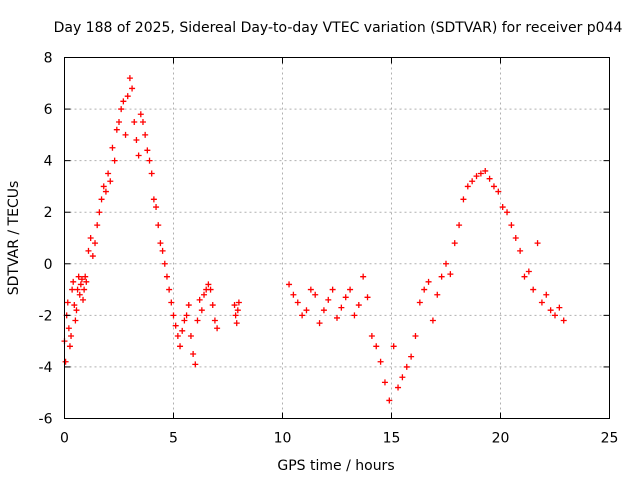 The width and height of the screenshot is (640, 480). What do you see at coordinates (46, 420) in the screenshot?
I see `y-tick-label: -6` at bounding box center [46, 420].